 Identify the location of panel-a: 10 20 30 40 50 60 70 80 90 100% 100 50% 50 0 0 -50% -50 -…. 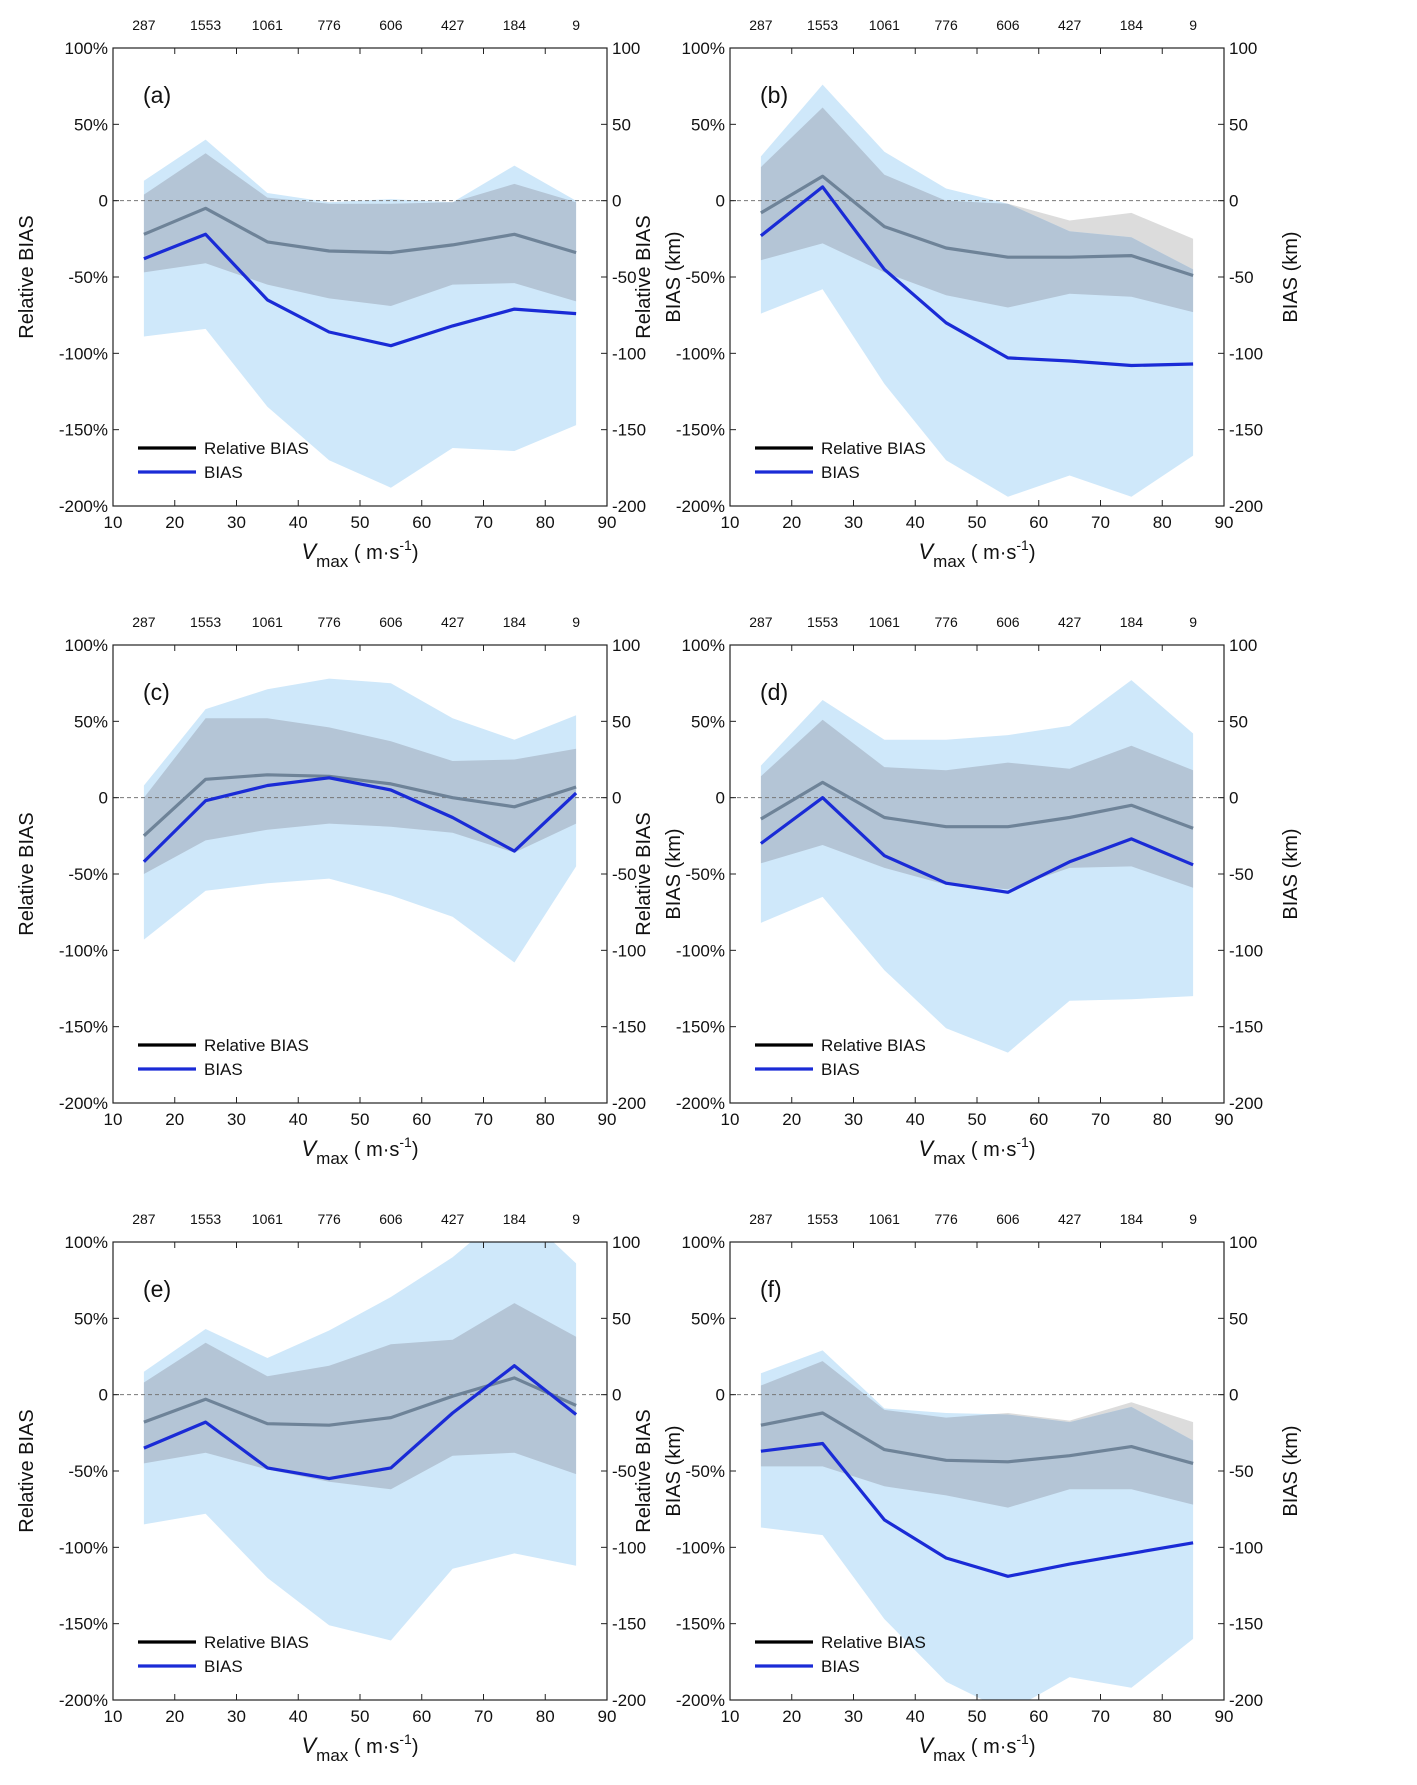
(350, 294).